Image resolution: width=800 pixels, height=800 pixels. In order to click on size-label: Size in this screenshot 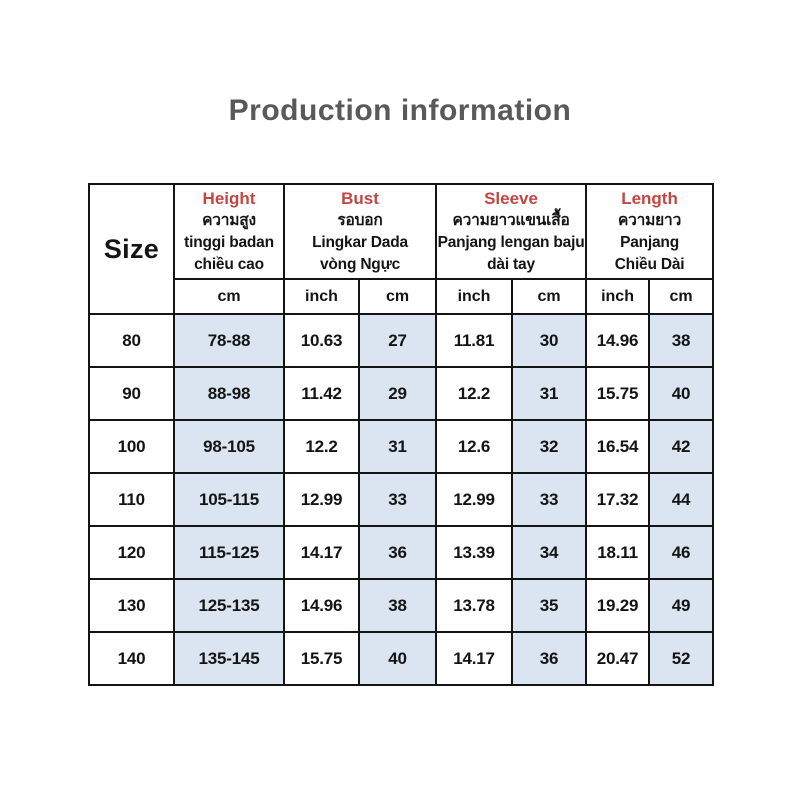, I will do `click(131, 248)`.